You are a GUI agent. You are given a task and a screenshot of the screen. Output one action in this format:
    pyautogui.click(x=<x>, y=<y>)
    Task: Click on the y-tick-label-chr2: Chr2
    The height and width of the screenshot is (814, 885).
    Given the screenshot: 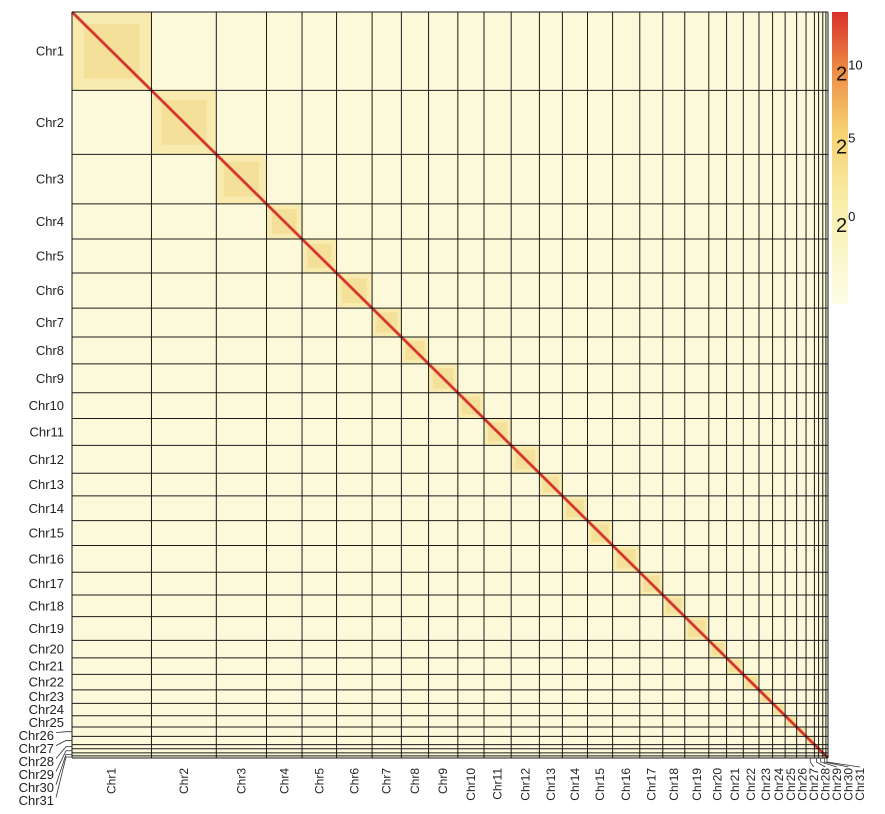 What is the action you would take?
    pyautogui.click(x=50, y=122)
    